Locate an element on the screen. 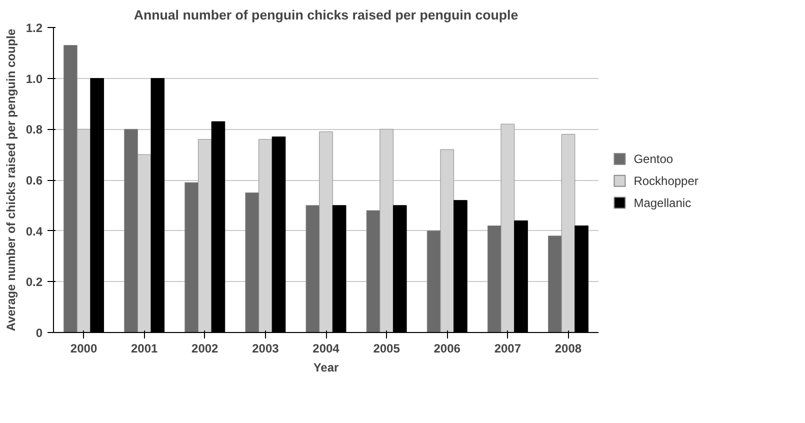  x-tick-label: 2007 is located at coordinates (508, 349).